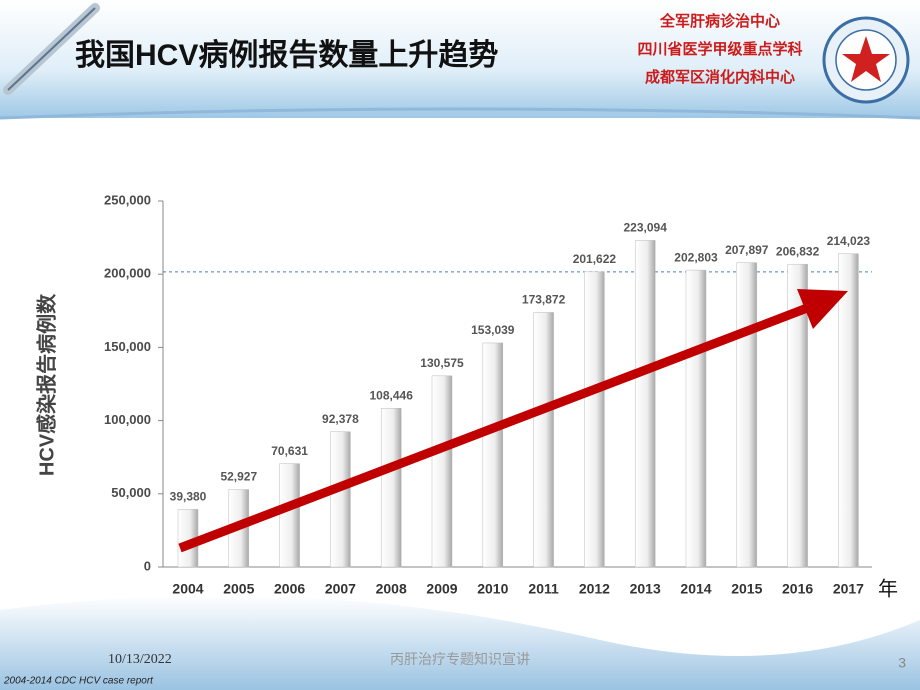 This screenshot has height=690, width=920. Describe the element at coordinates (127, 346) in the screenshot. I see `y-tick-label: 150,000` at that location.